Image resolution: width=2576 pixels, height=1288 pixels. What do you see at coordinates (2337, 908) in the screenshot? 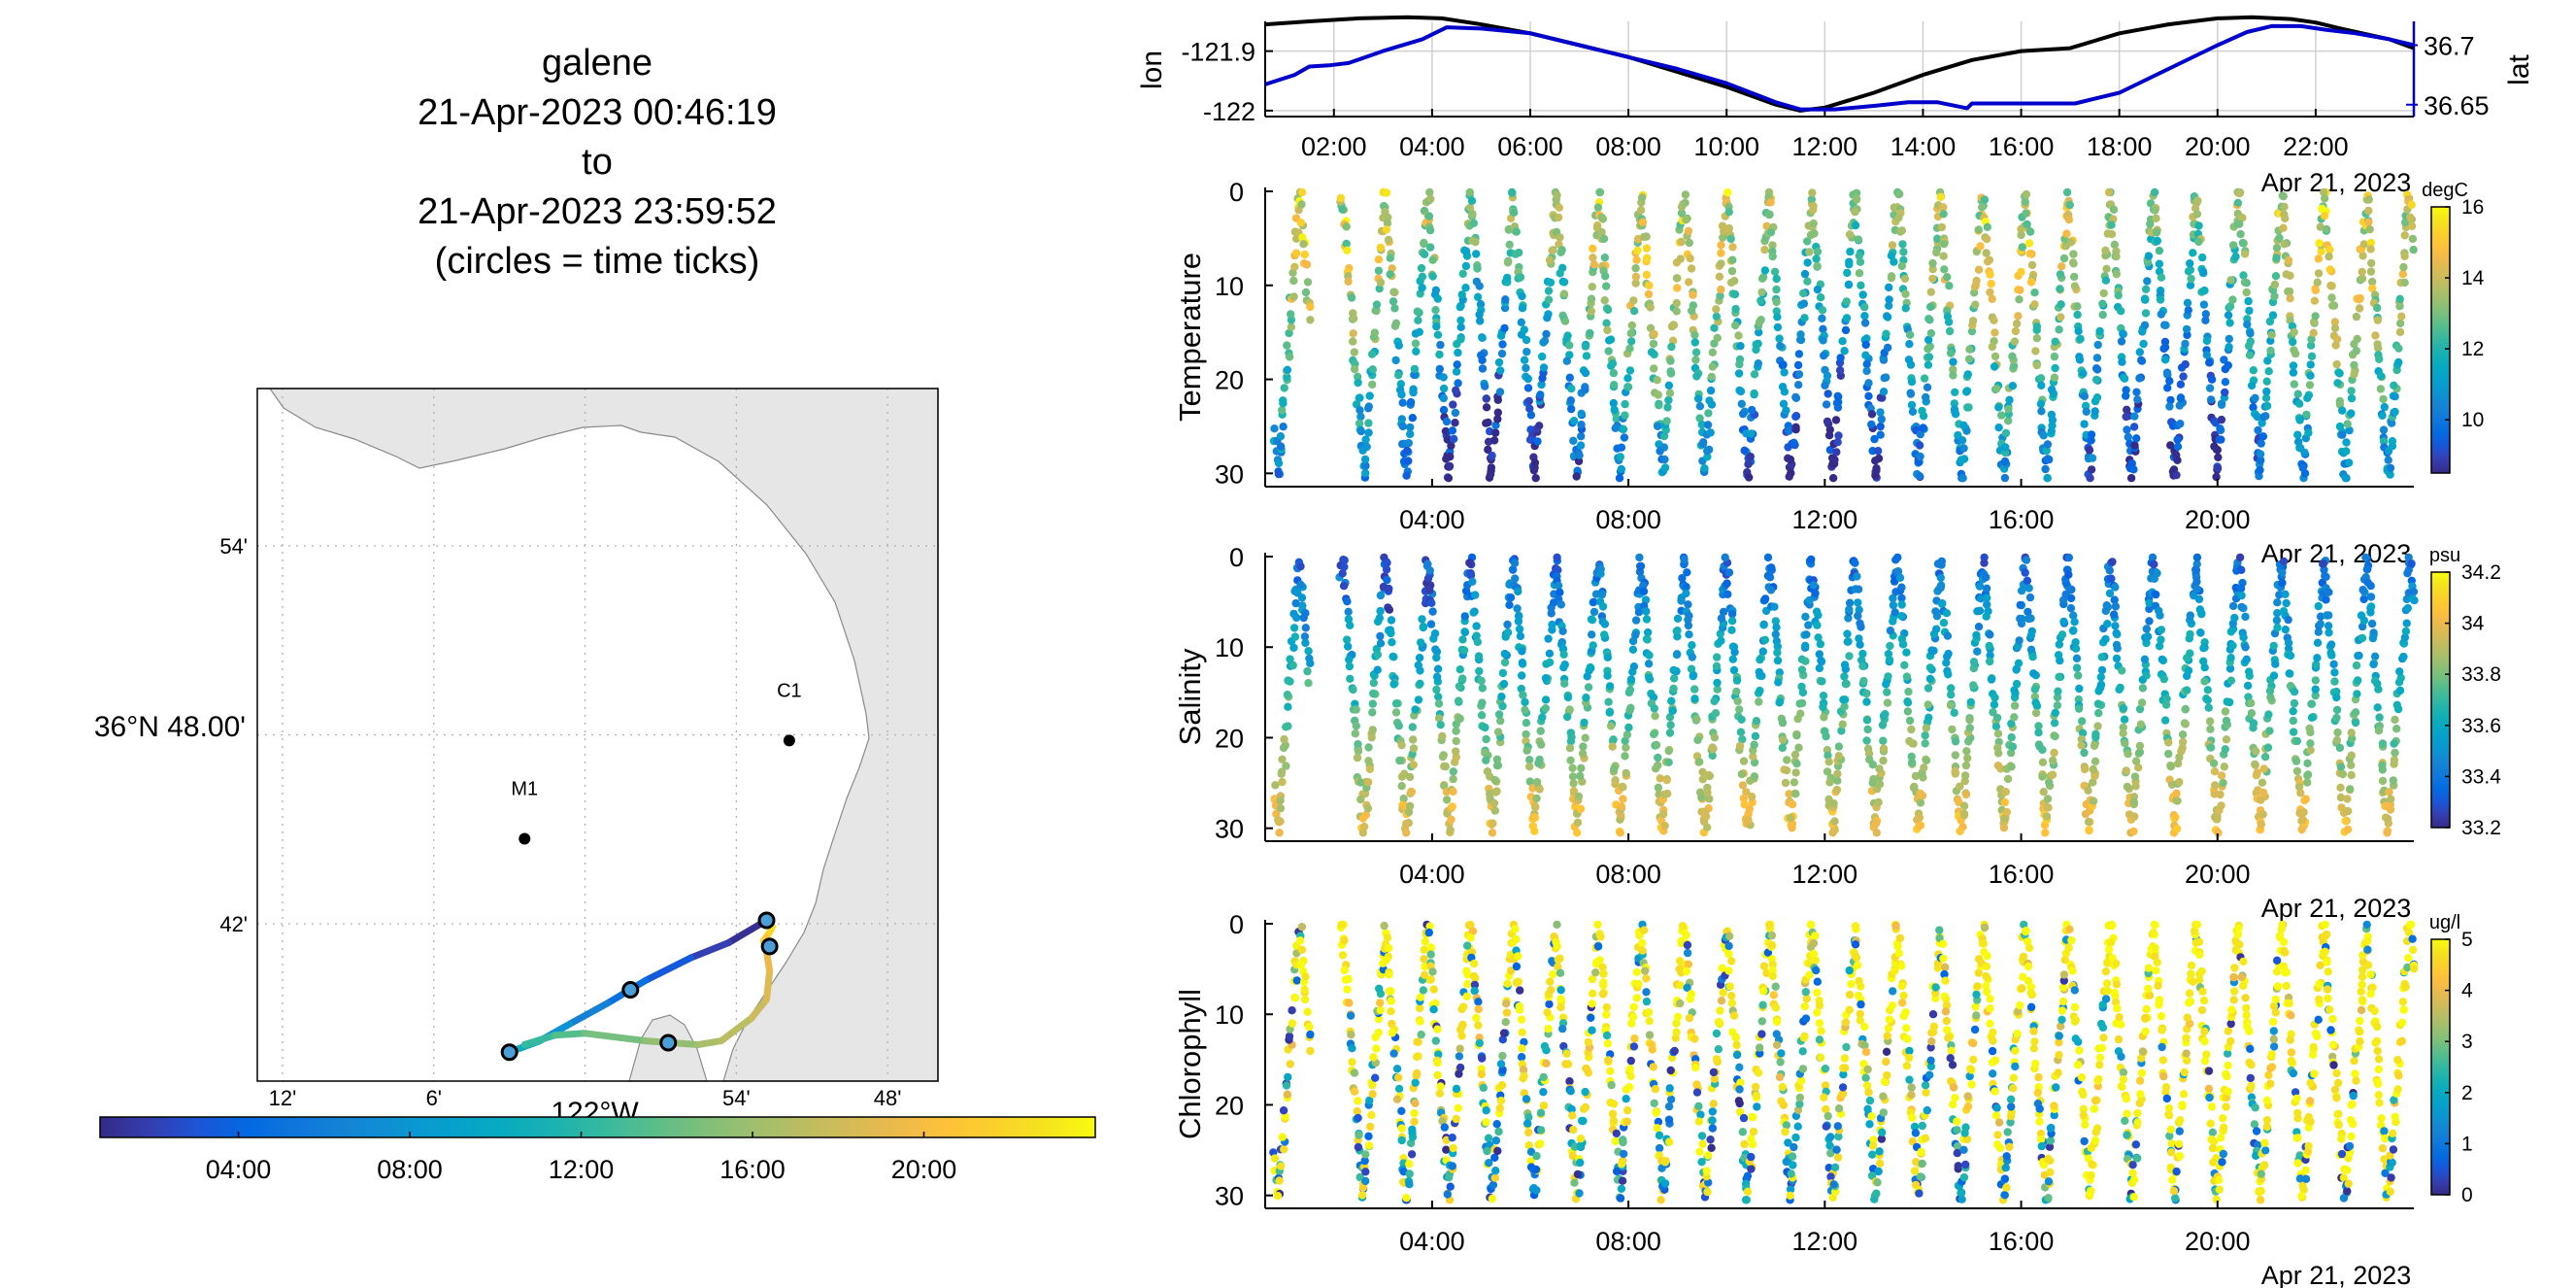
I see `salinity-date-label: Apr 21, 2023` at bounding box center [2337, 908].